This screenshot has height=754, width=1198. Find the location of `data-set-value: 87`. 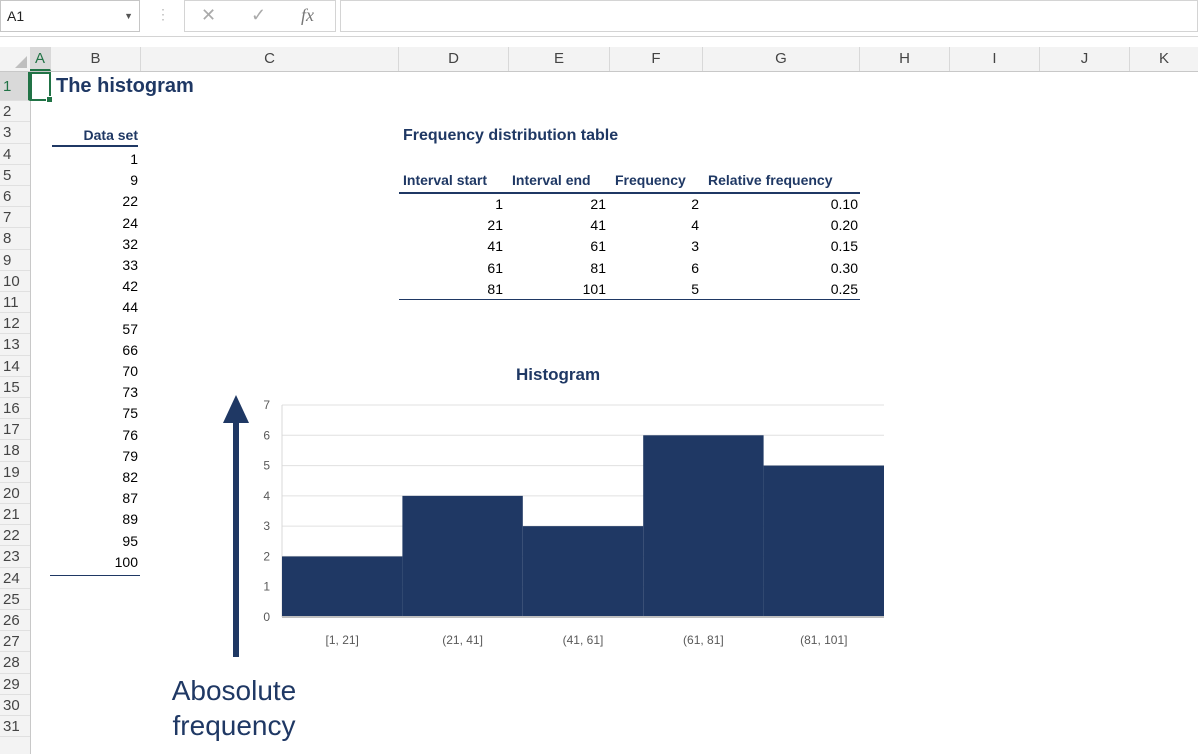

data-set-value: 87 is located at coordinates (130, 498).